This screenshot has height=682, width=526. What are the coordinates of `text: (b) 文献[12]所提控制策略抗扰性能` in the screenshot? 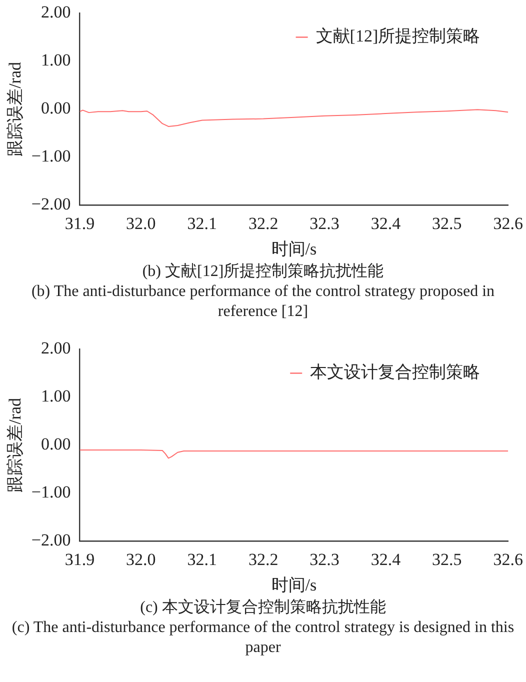 It's located at (263, 272).